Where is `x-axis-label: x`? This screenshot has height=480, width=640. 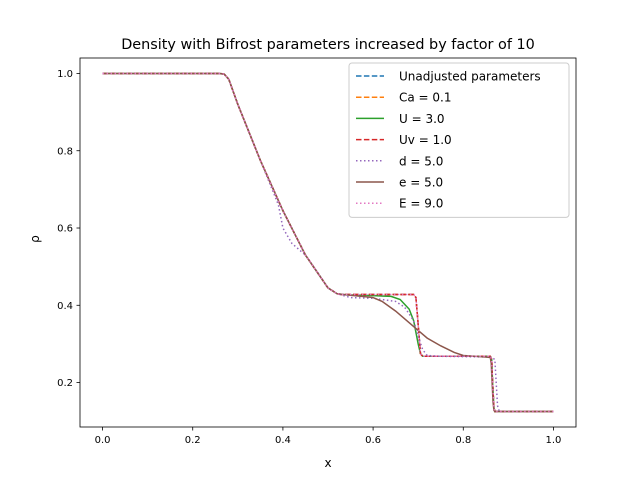 x-axis-label: x is located at coordinates (327, 463).